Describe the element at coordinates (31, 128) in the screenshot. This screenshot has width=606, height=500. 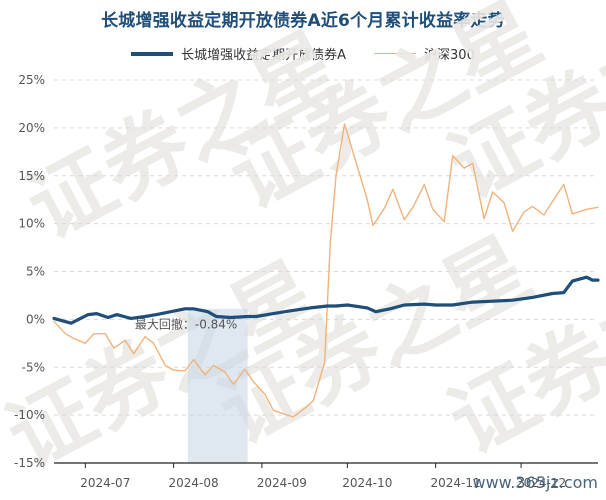
I see `y-tick-label-2: 20%` at that location.